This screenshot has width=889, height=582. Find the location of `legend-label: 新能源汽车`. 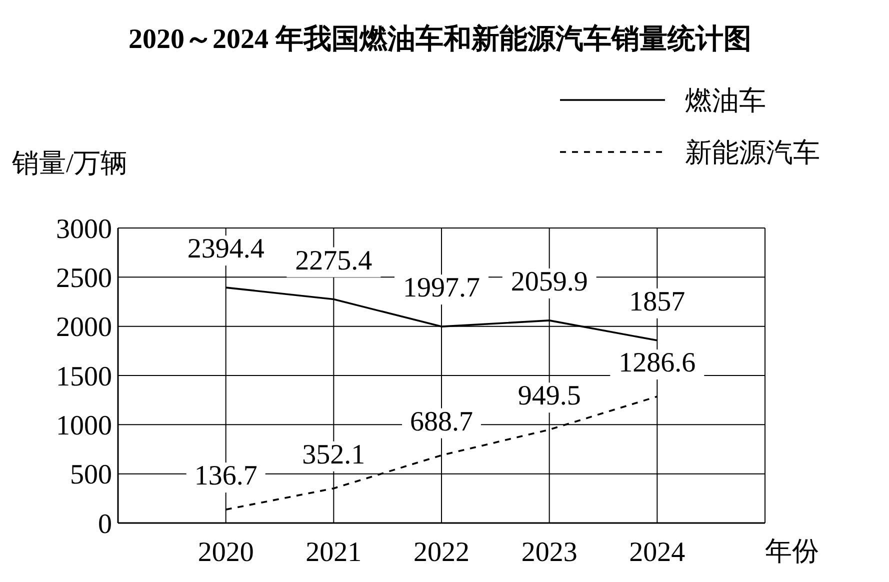

legend-label: 新能源汽车 is located at coordinates (752, 152).